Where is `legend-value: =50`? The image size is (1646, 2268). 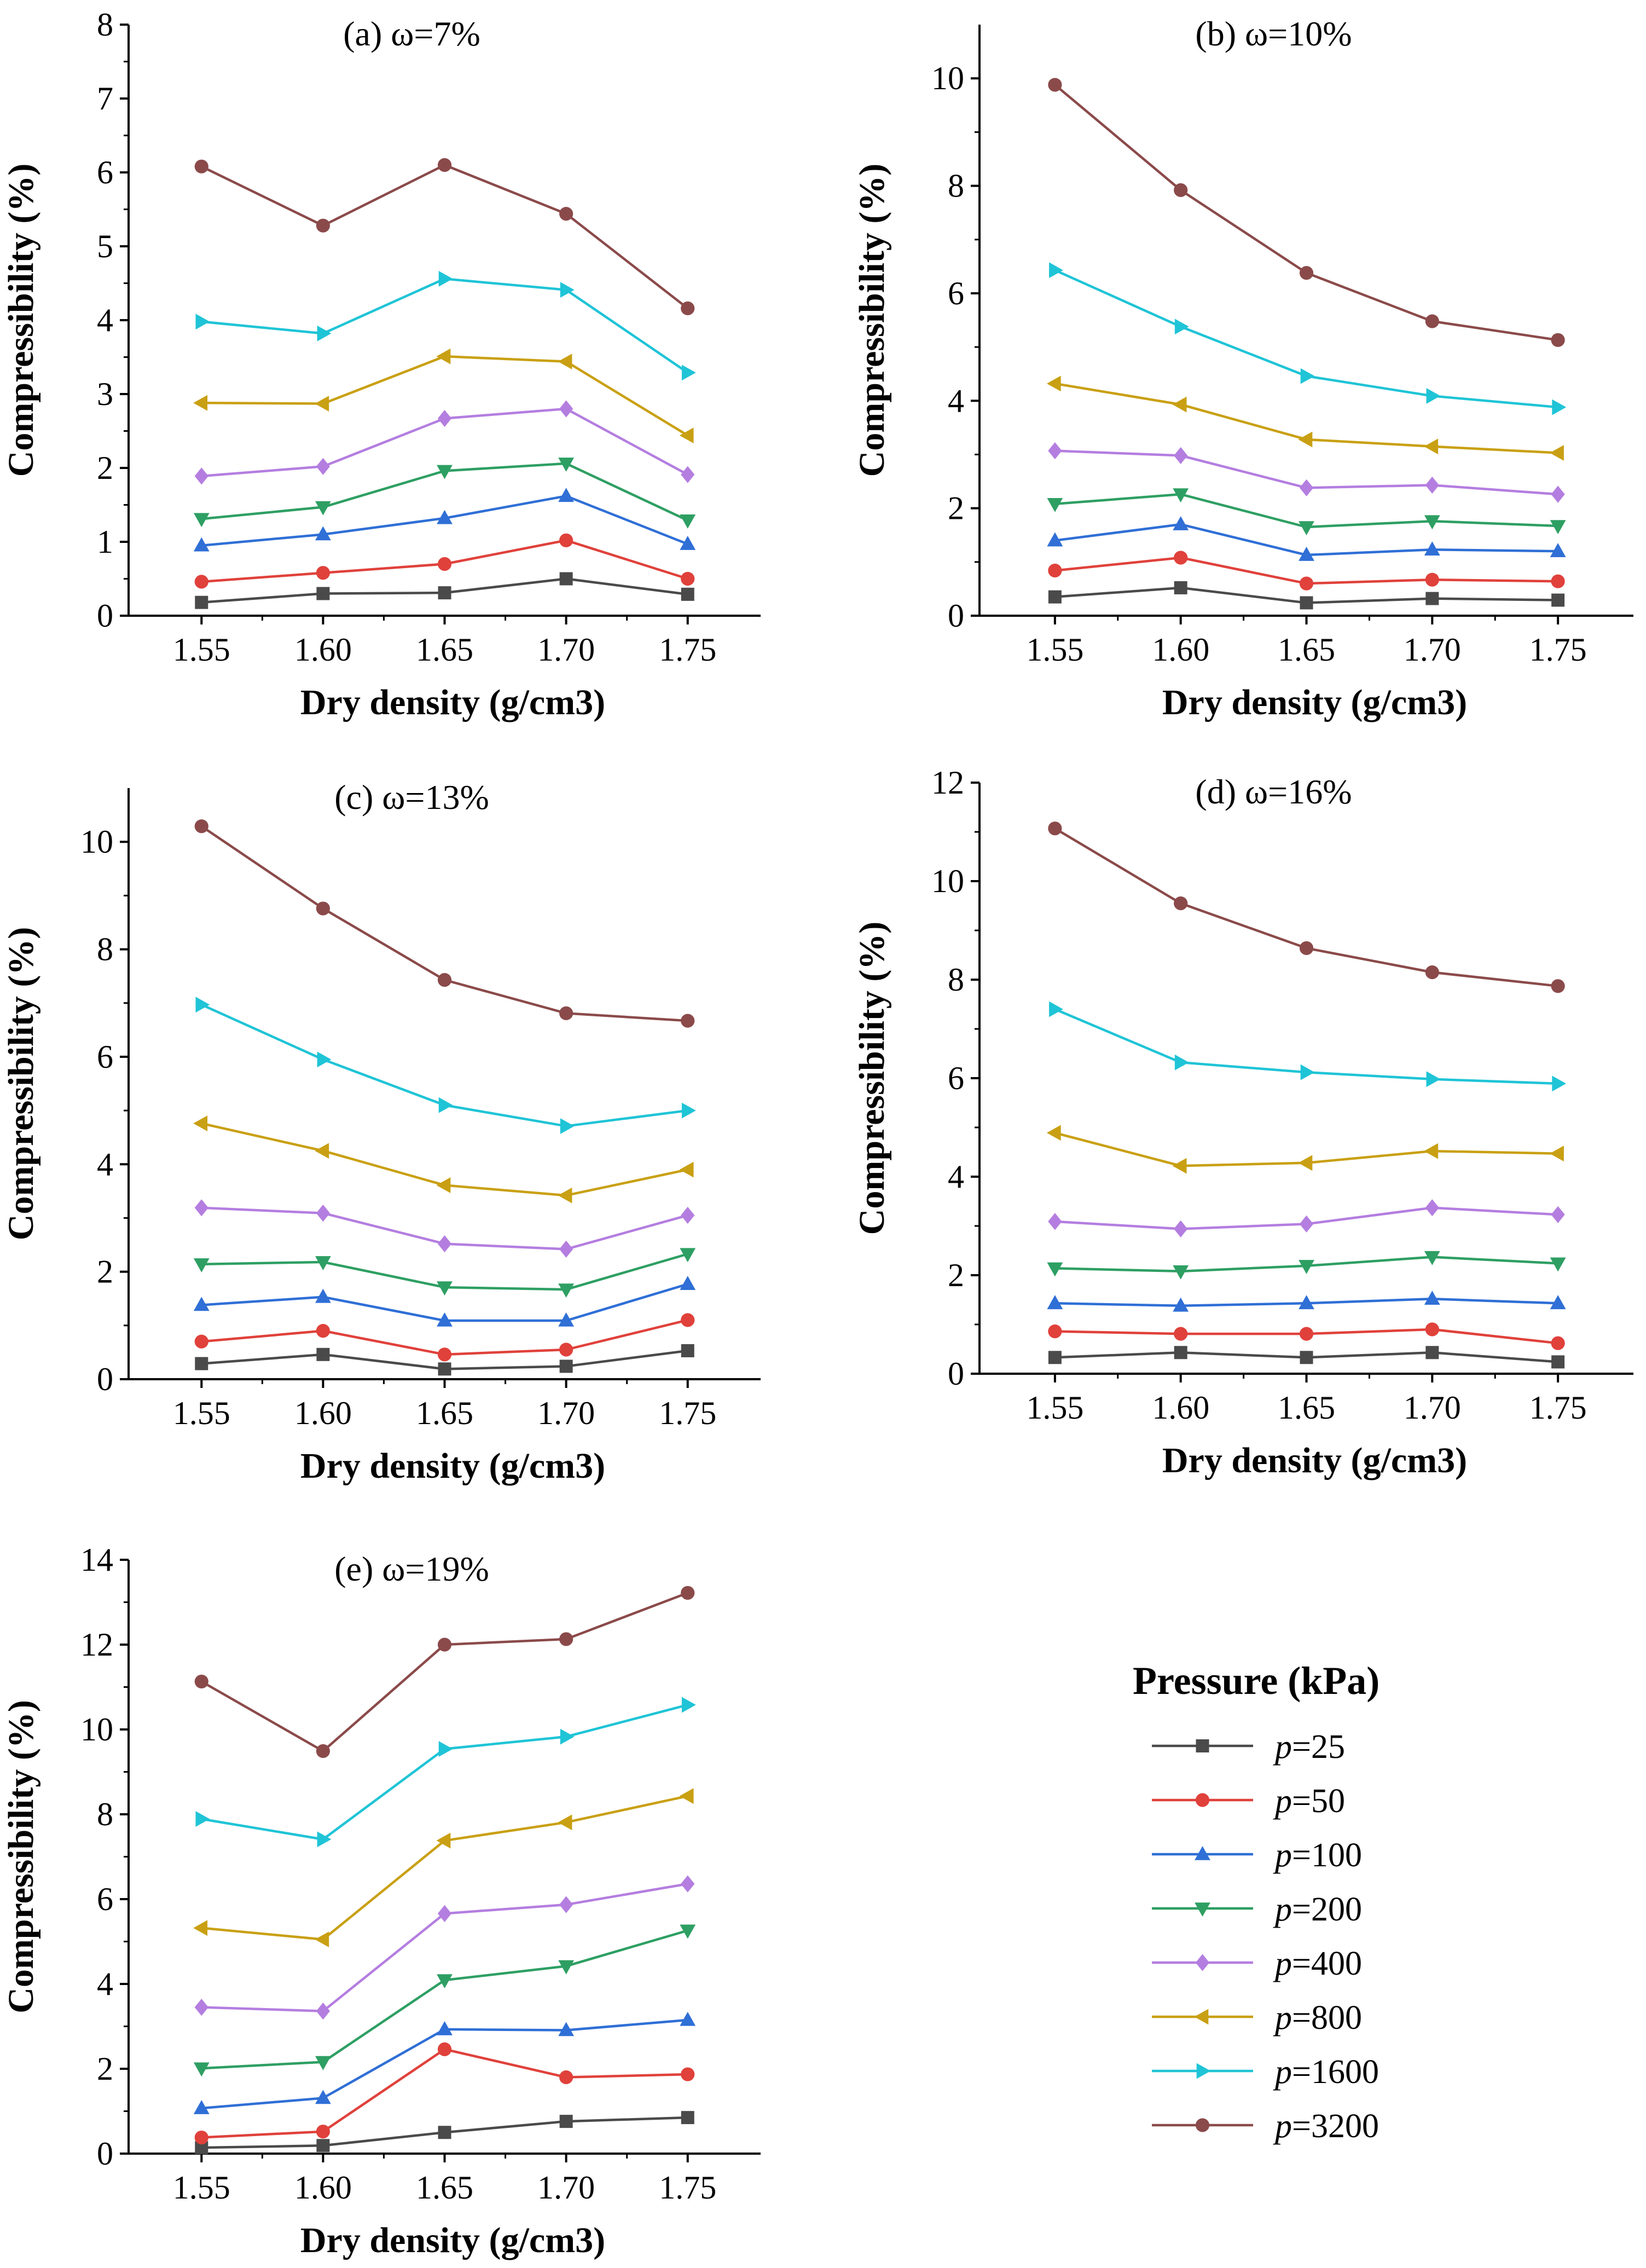
legend-value: =50 is located at coordinates (1318, 1801).